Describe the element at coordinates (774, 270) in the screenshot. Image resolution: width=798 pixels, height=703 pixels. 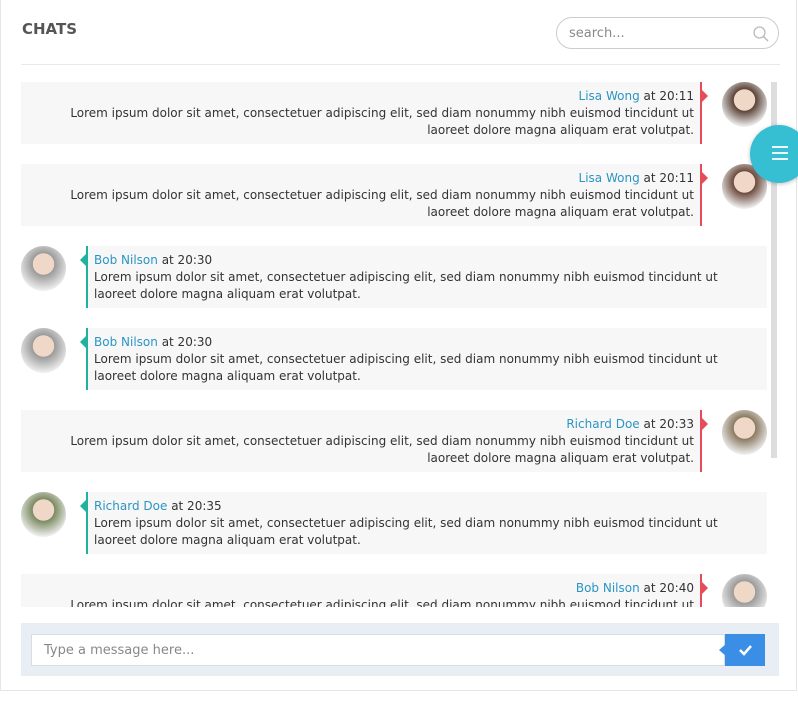
I see `scrollbar` at that location.